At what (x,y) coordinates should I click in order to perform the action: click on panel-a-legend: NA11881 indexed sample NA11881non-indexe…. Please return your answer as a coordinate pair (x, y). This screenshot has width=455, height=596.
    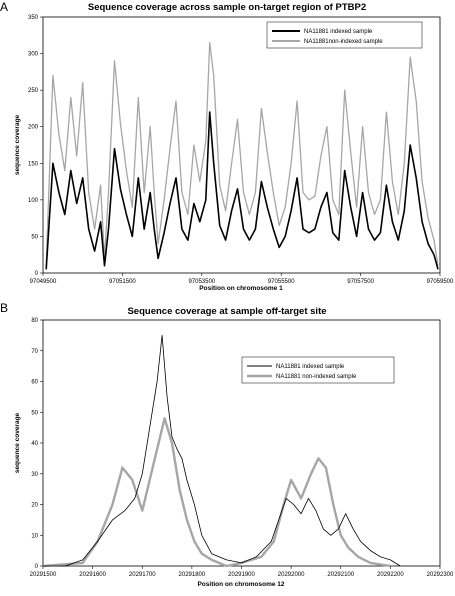
    Looking at the image, I should click on (344, 35).